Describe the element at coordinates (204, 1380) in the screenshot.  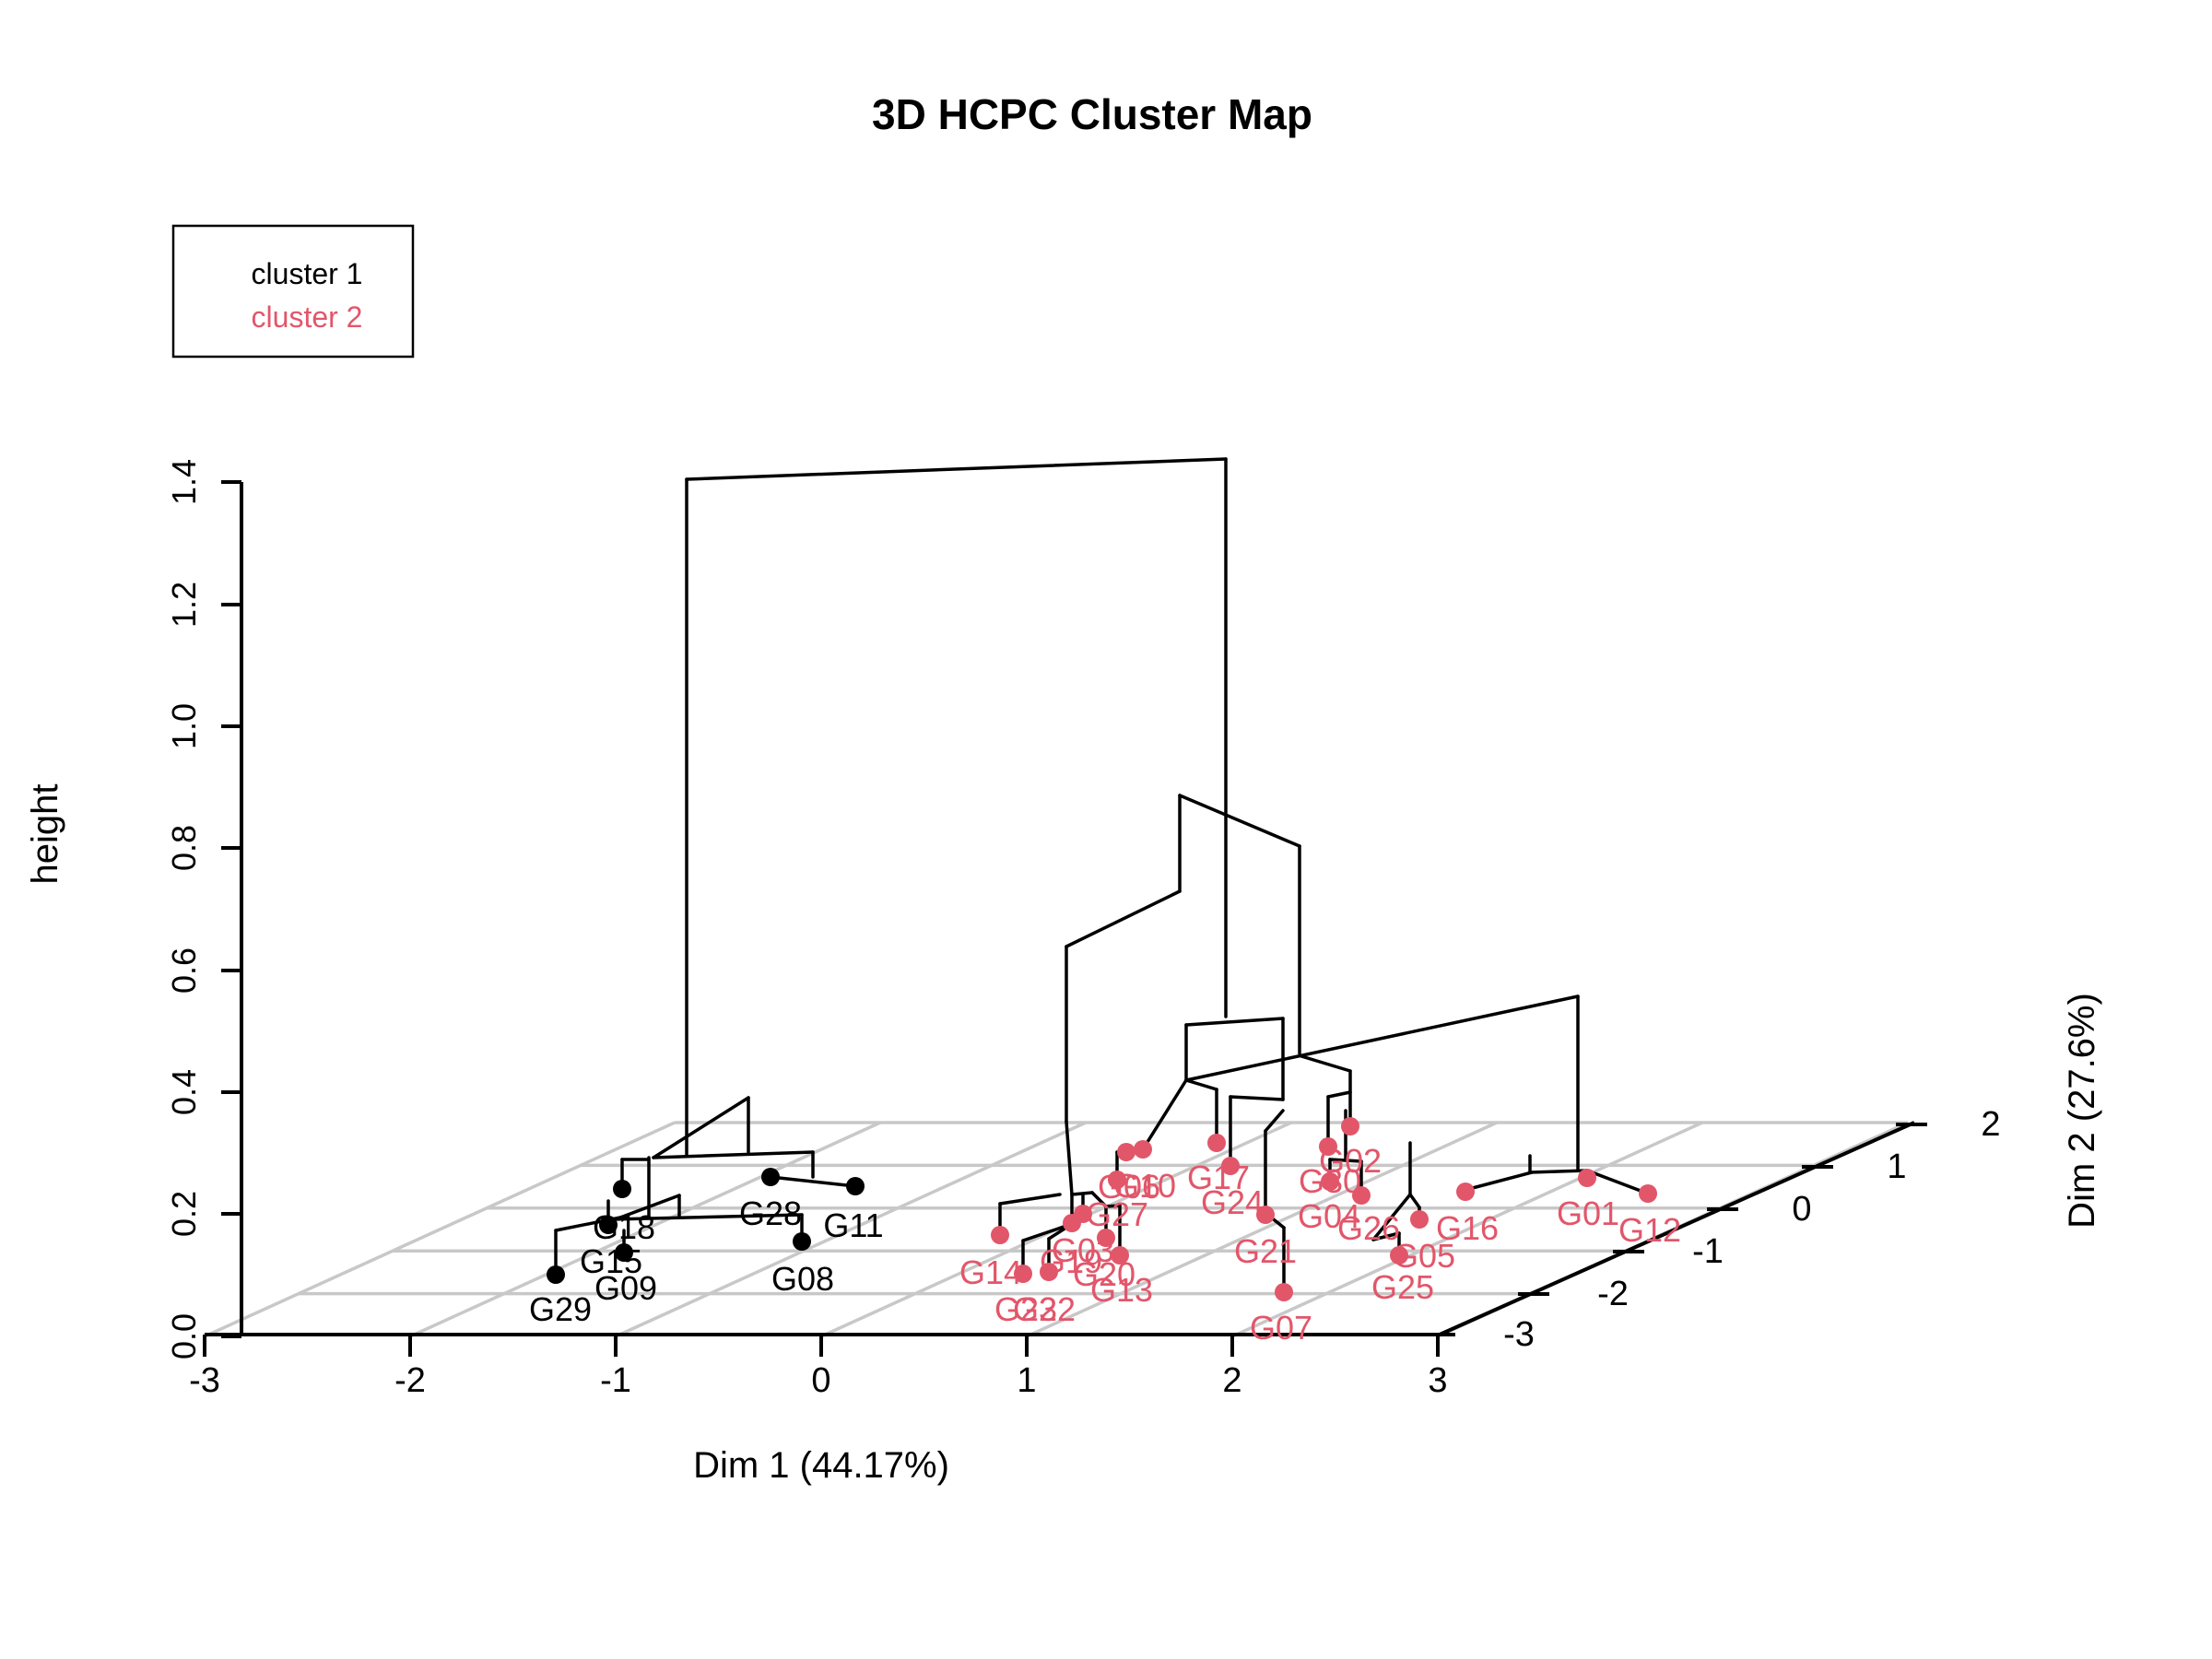
I see `x-axis-tick-label--3: -3` at that location.